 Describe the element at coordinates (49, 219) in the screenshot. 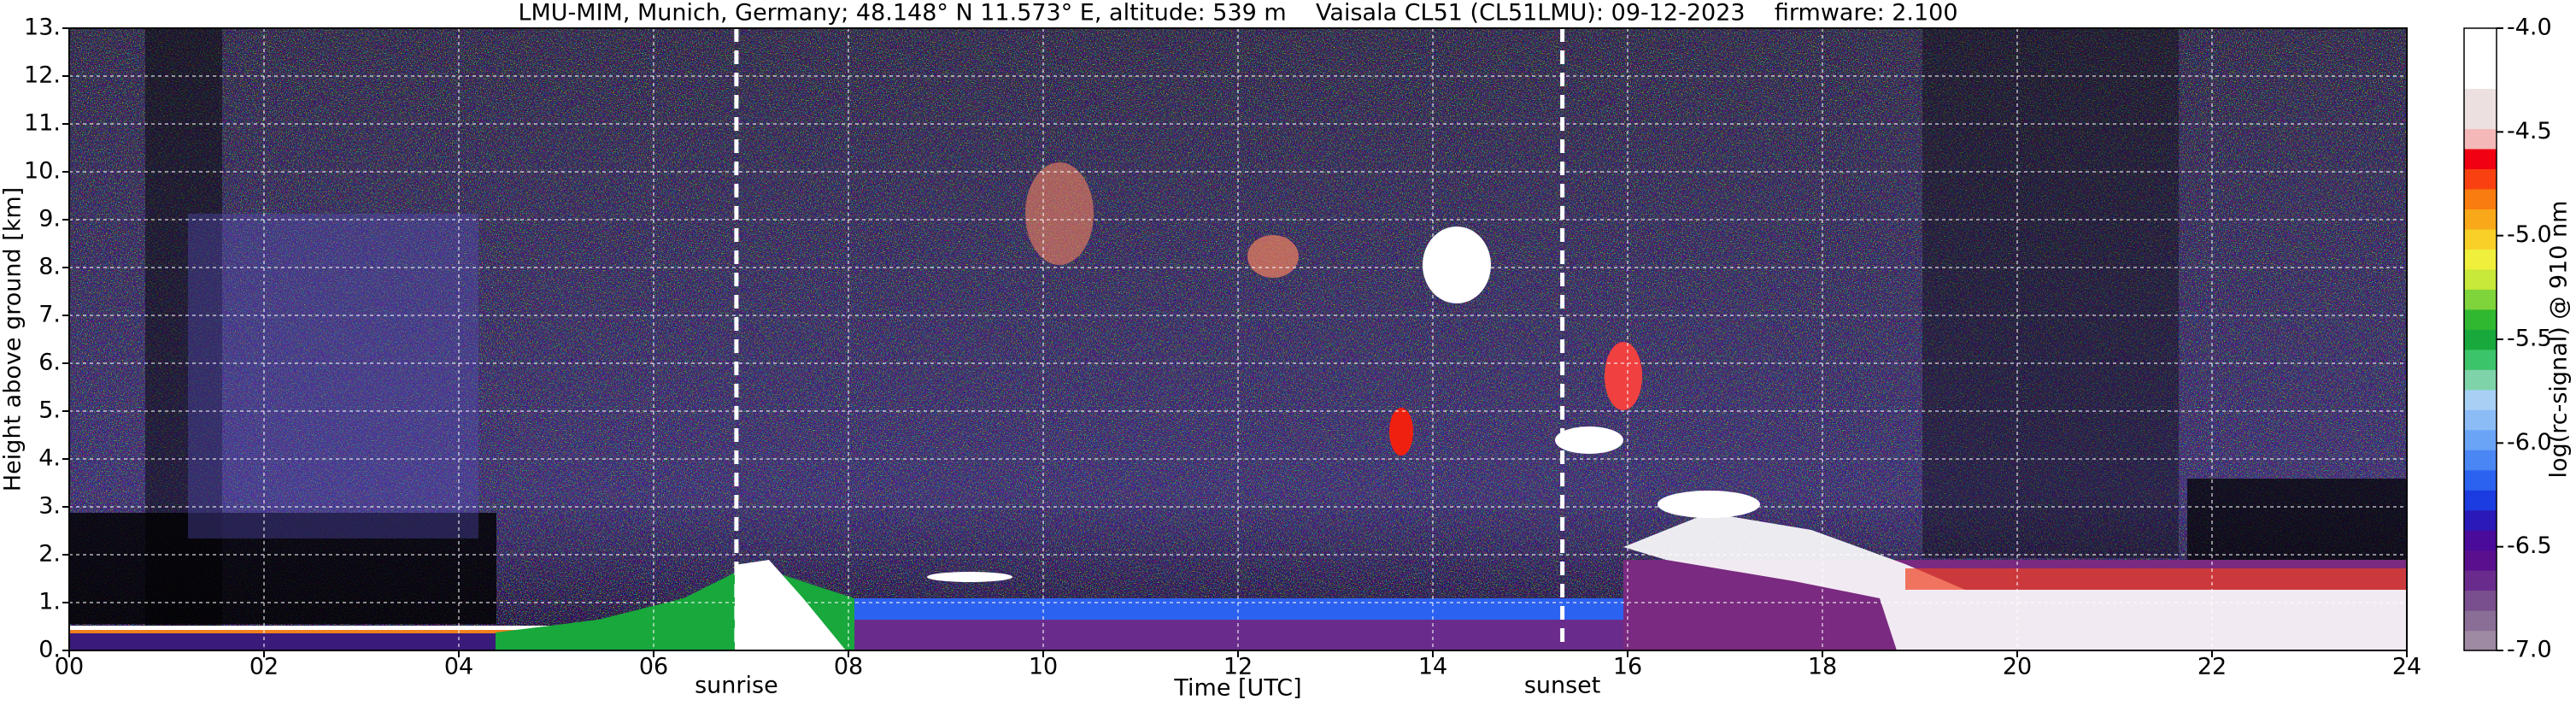

I see `y-tick-label: 9.` at that location.